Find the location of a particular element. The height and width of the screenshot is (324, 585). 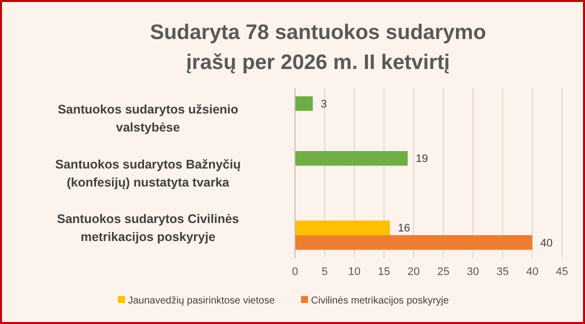

legend-label: Jaunavedžių pasirinktose vietose is located at coordinates (202, 301).